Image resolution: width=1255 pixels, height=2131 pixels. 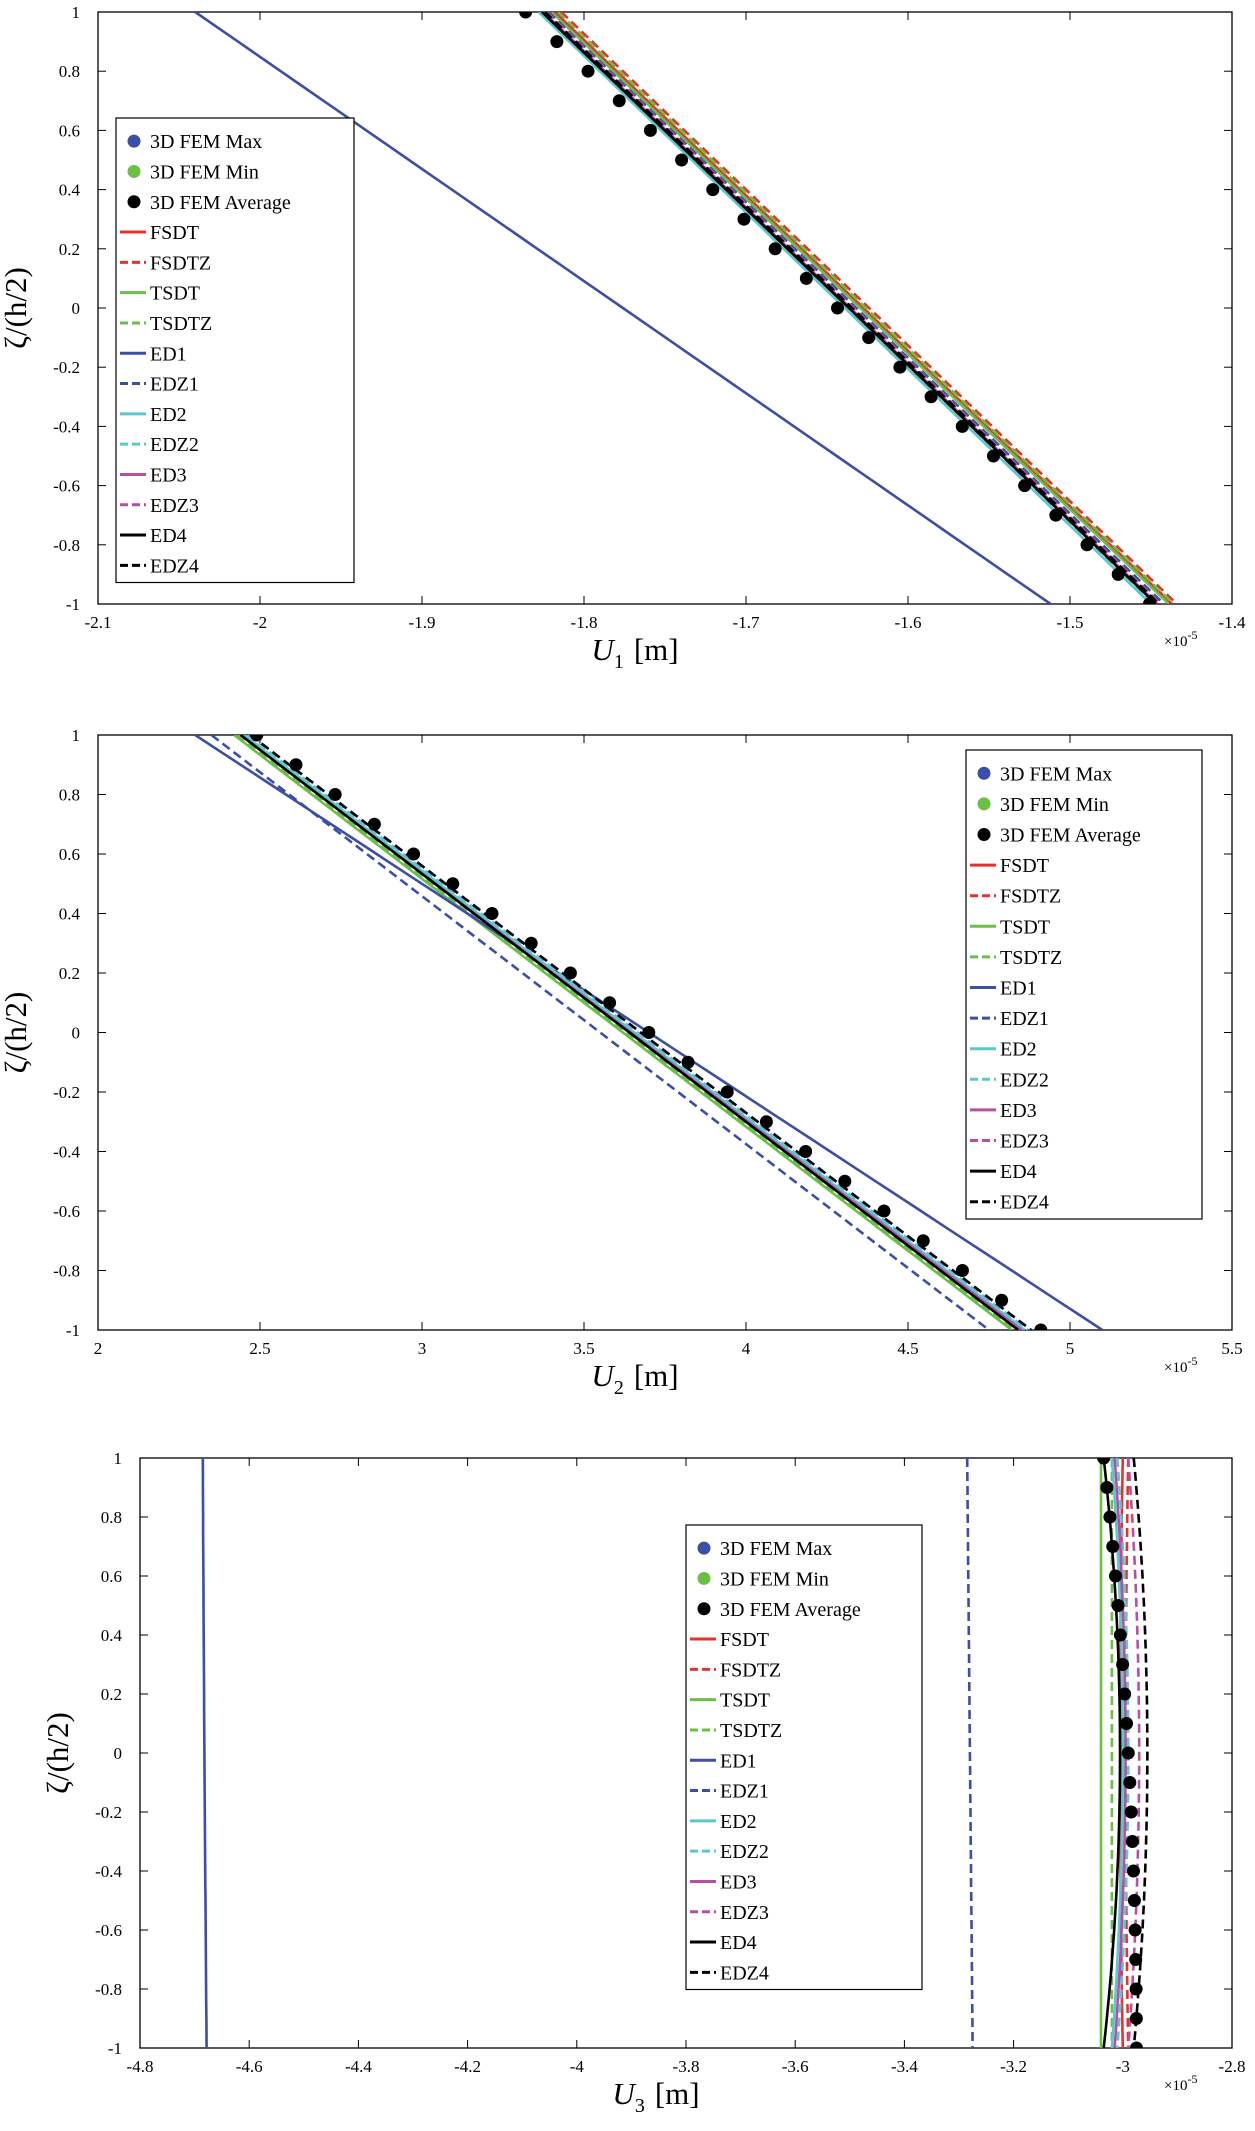 I want to click on legend-label: FSDTZ, so click(x=1030, y=897).